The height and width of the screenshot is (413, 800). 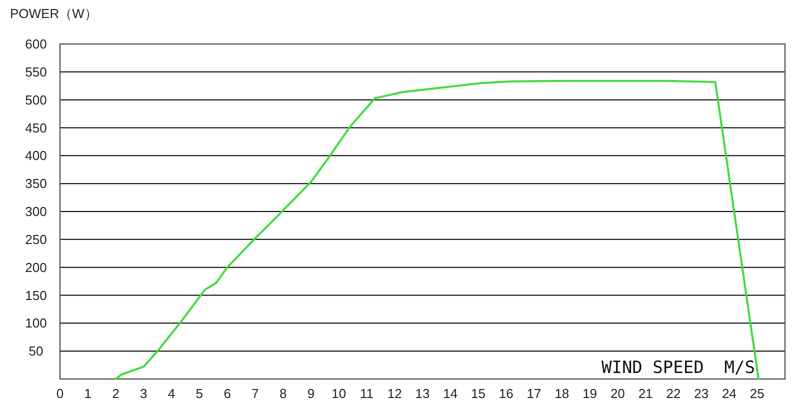 What do you see at coordinates (36, 295) in the screenshot?
I see `y-tick-label: 150` at bounding box center [36, 295].